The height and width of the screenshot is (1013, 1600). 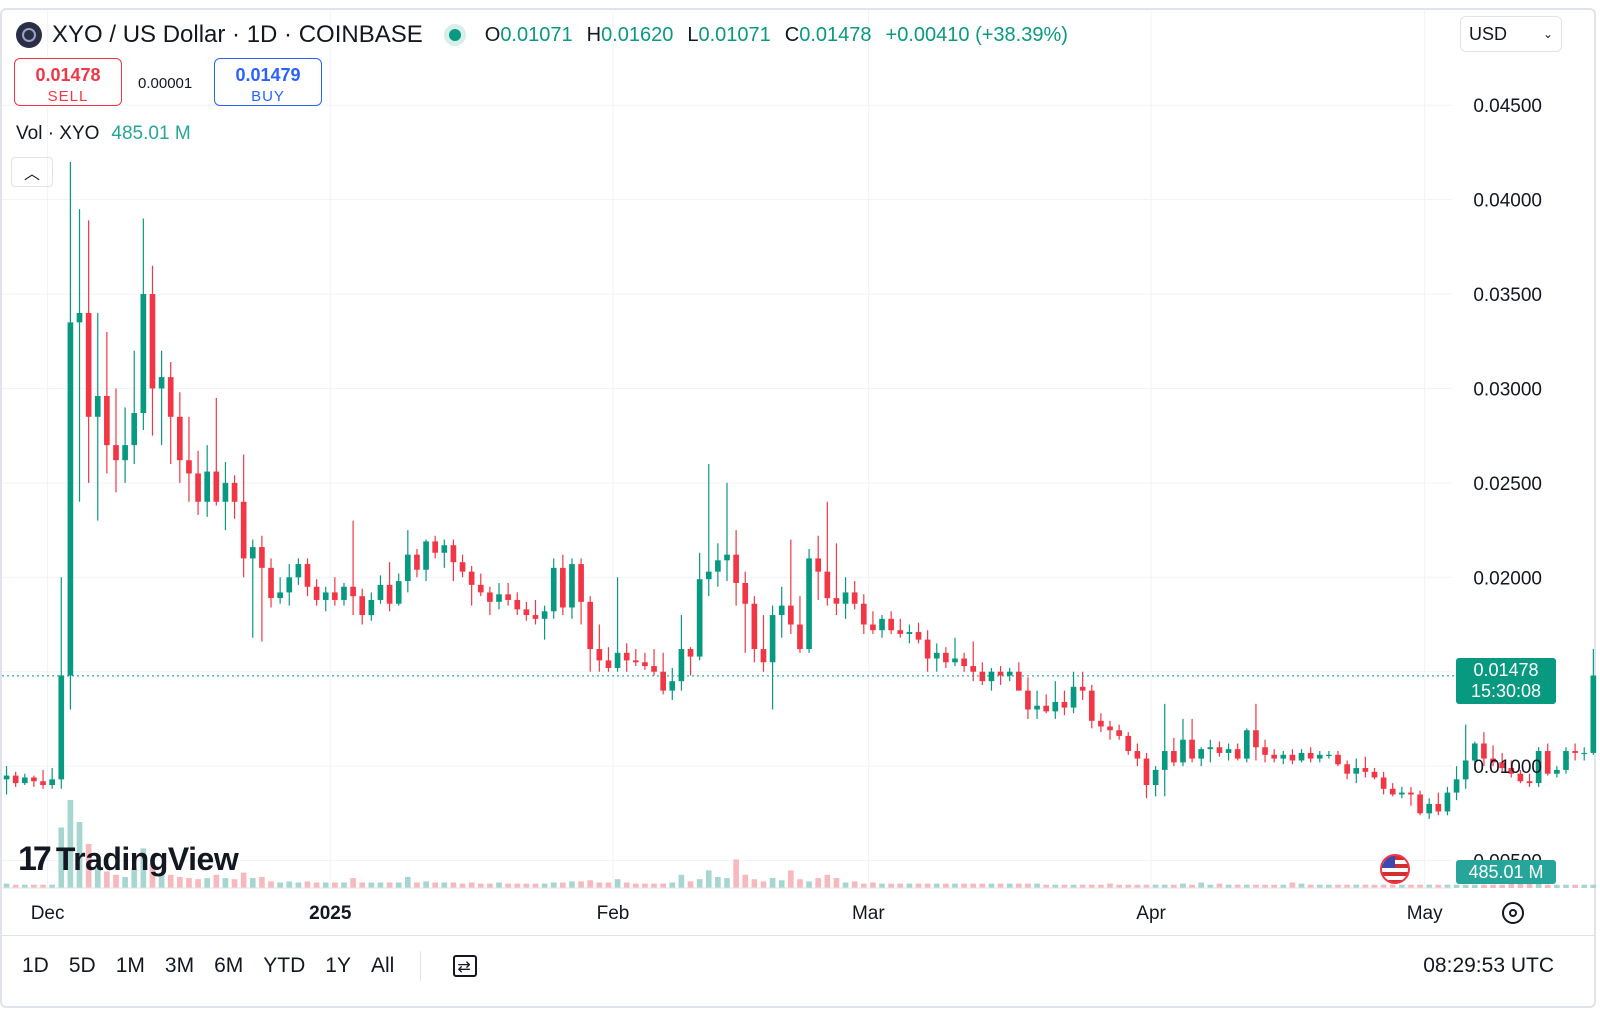 I want to click on us-flag-icon, so click(x=1395, y=869).